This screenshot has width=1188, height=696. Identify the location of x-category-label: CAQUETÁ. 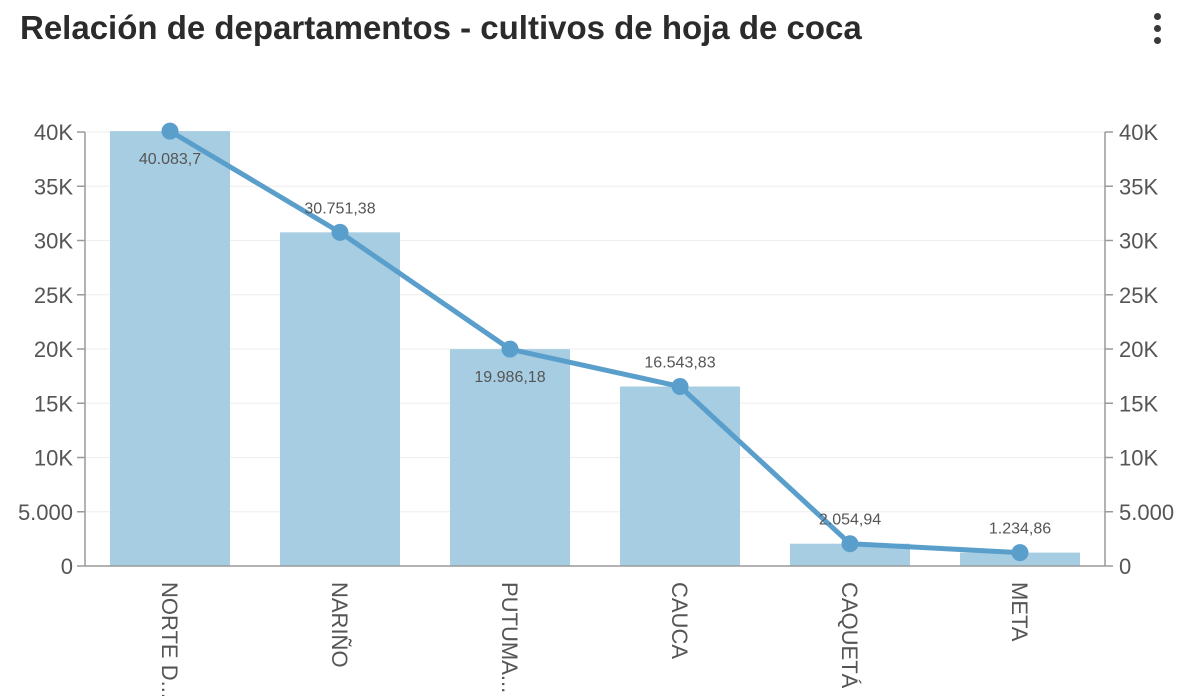
(849, 635).